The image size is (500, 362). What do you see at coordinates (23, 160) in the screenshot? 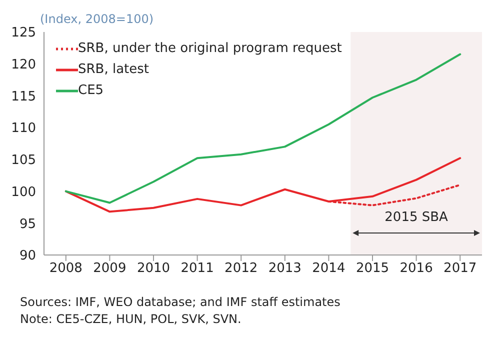
I see `y-tick-label: 105` at bounding box center [23, 160].